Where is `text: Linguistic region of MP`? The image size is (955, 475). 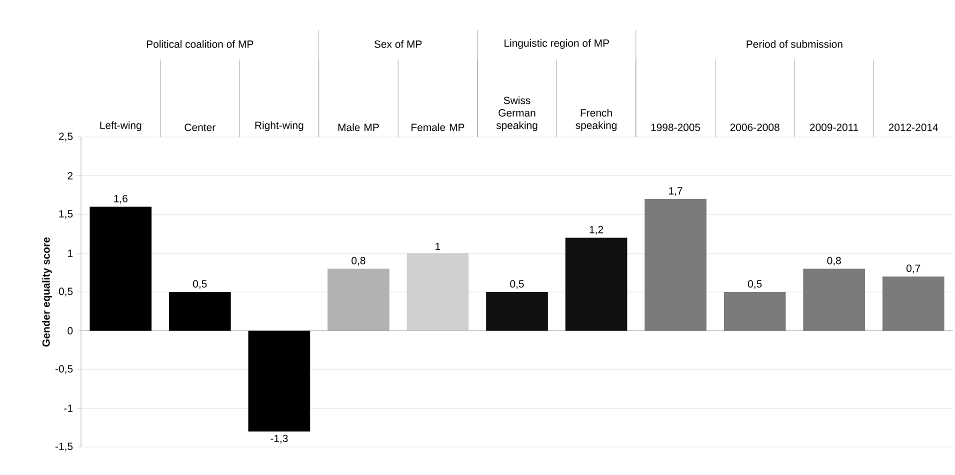
text: Linguistic region of MP is located at coordinates (556, 44).